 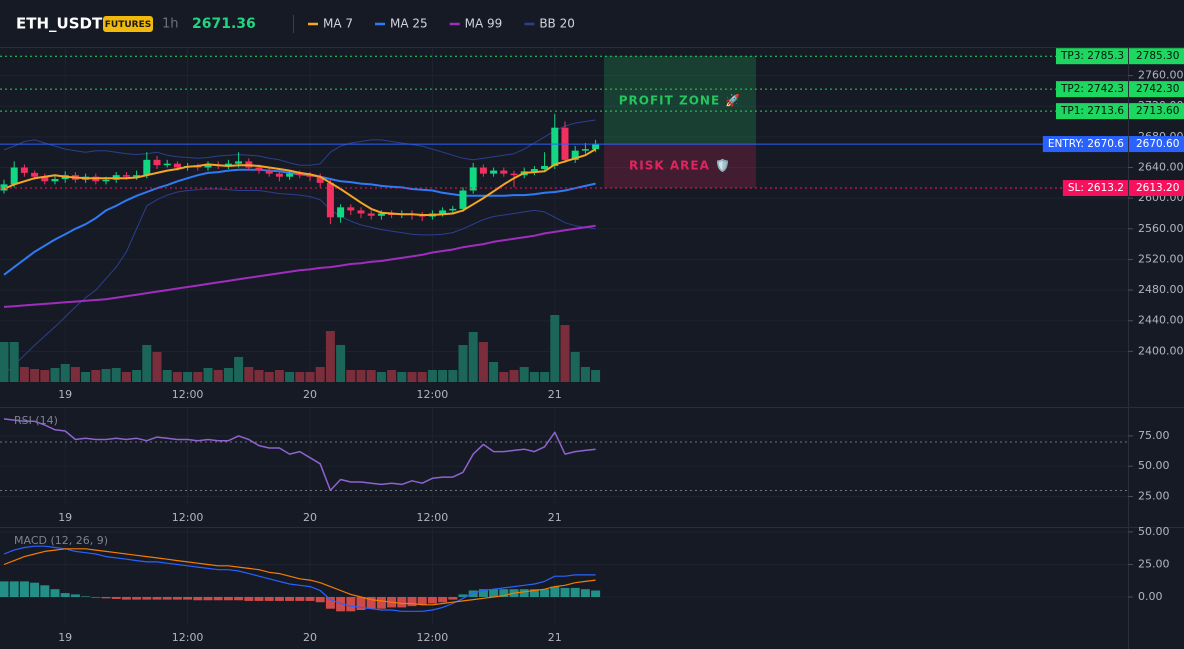 I want to click on y-tick-label: 0.00, so click(x=1150, y=596).